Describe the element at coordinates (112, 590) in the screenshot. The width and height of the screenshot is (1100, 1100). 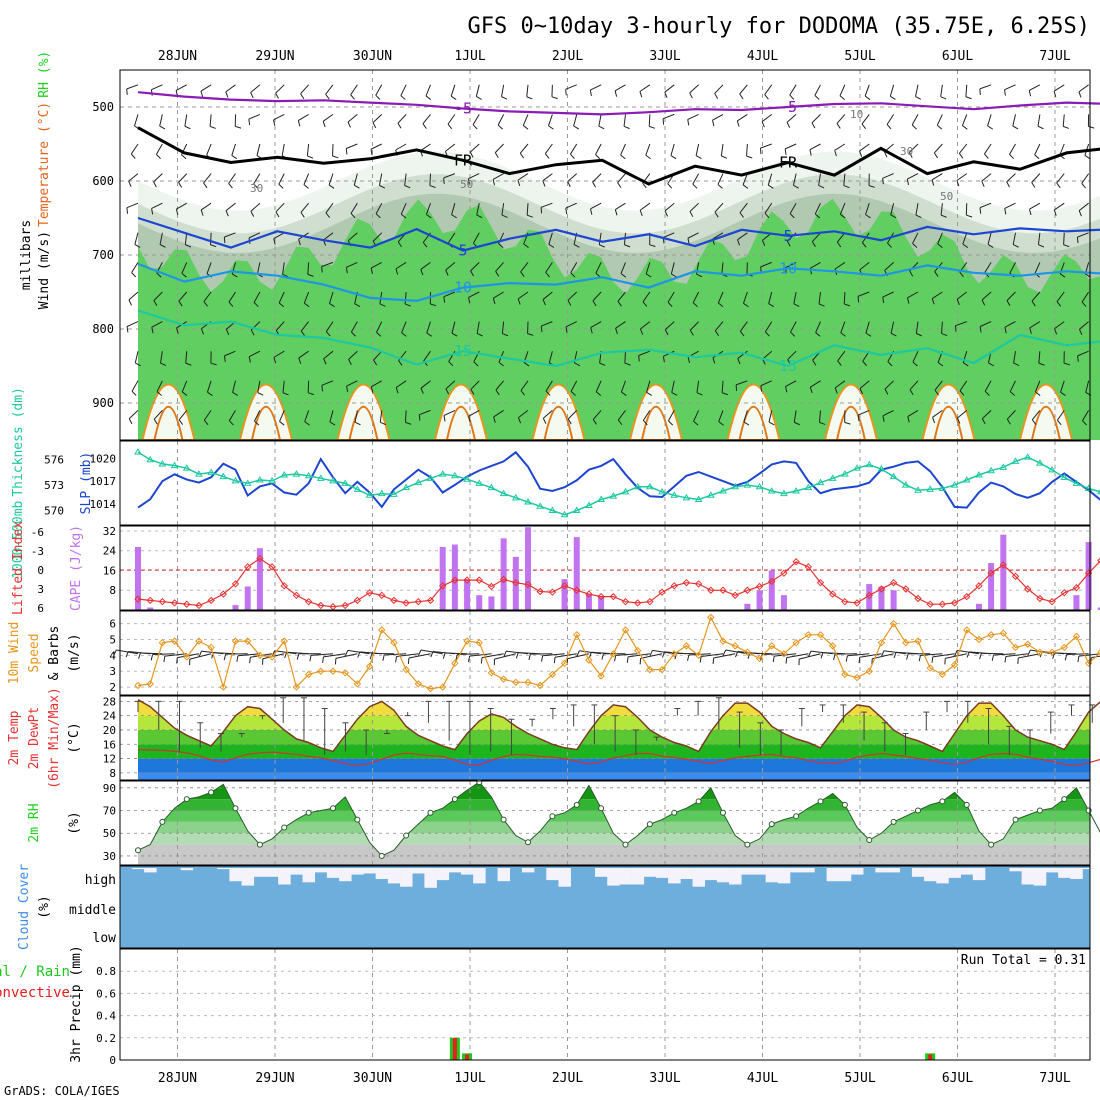
I see `cape-tick: 8` at that location.